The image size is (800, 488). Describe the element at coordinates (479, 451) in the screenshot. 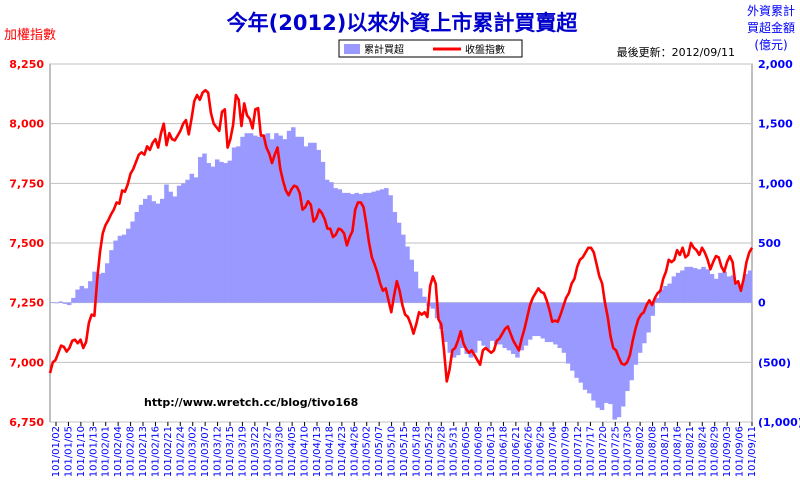

I see `x-tick-label: 101/06/08` at that location.